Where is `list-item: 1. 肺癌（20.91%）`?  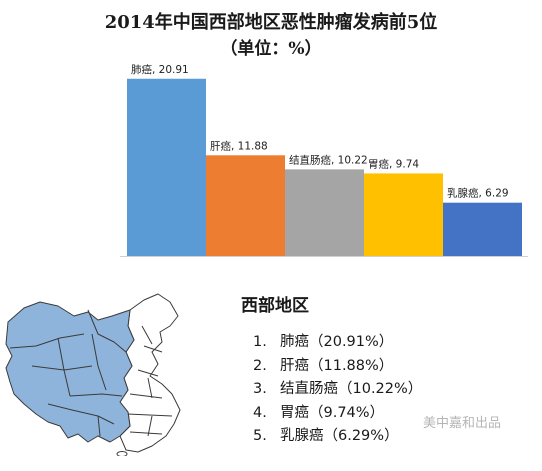 list-item: 1. 肺癌（20.91%） is located at coordinates (337, 343).